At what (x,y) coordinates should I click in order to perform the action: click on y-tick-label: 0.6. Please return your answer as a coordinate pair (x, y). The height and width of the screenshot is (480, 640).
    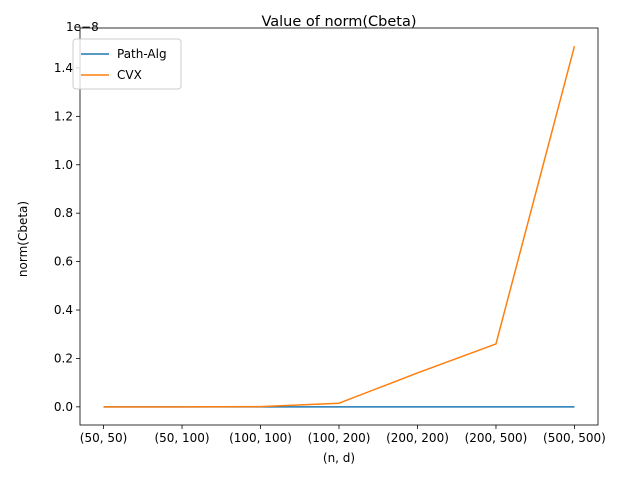
    Looking at the image, I should click on (63, 262).